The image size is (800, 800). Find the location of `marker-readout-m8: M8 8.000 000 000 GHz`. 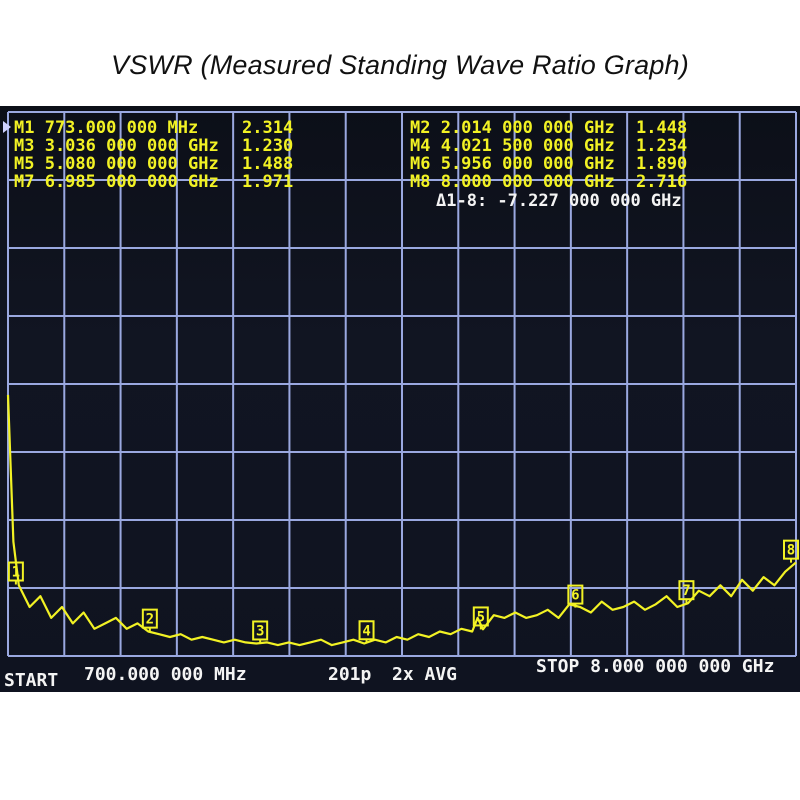

marker-readout-m8: M8 8.000 000 000 GHz is located at coordinates (512, 182).